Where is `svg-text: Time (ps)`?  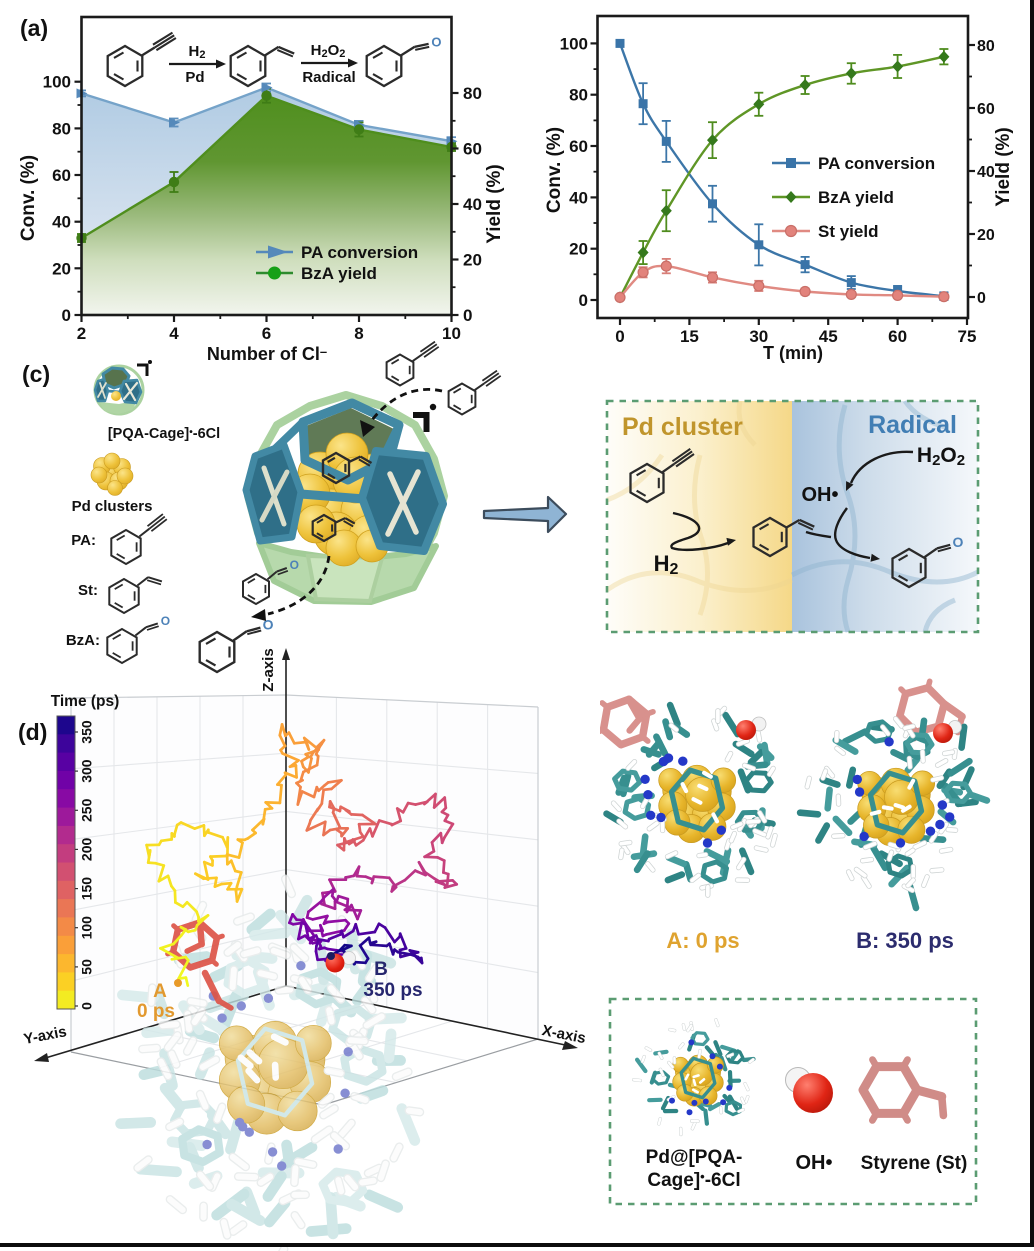 svg-text: Time (ps) is located at coordinates (85, 701).